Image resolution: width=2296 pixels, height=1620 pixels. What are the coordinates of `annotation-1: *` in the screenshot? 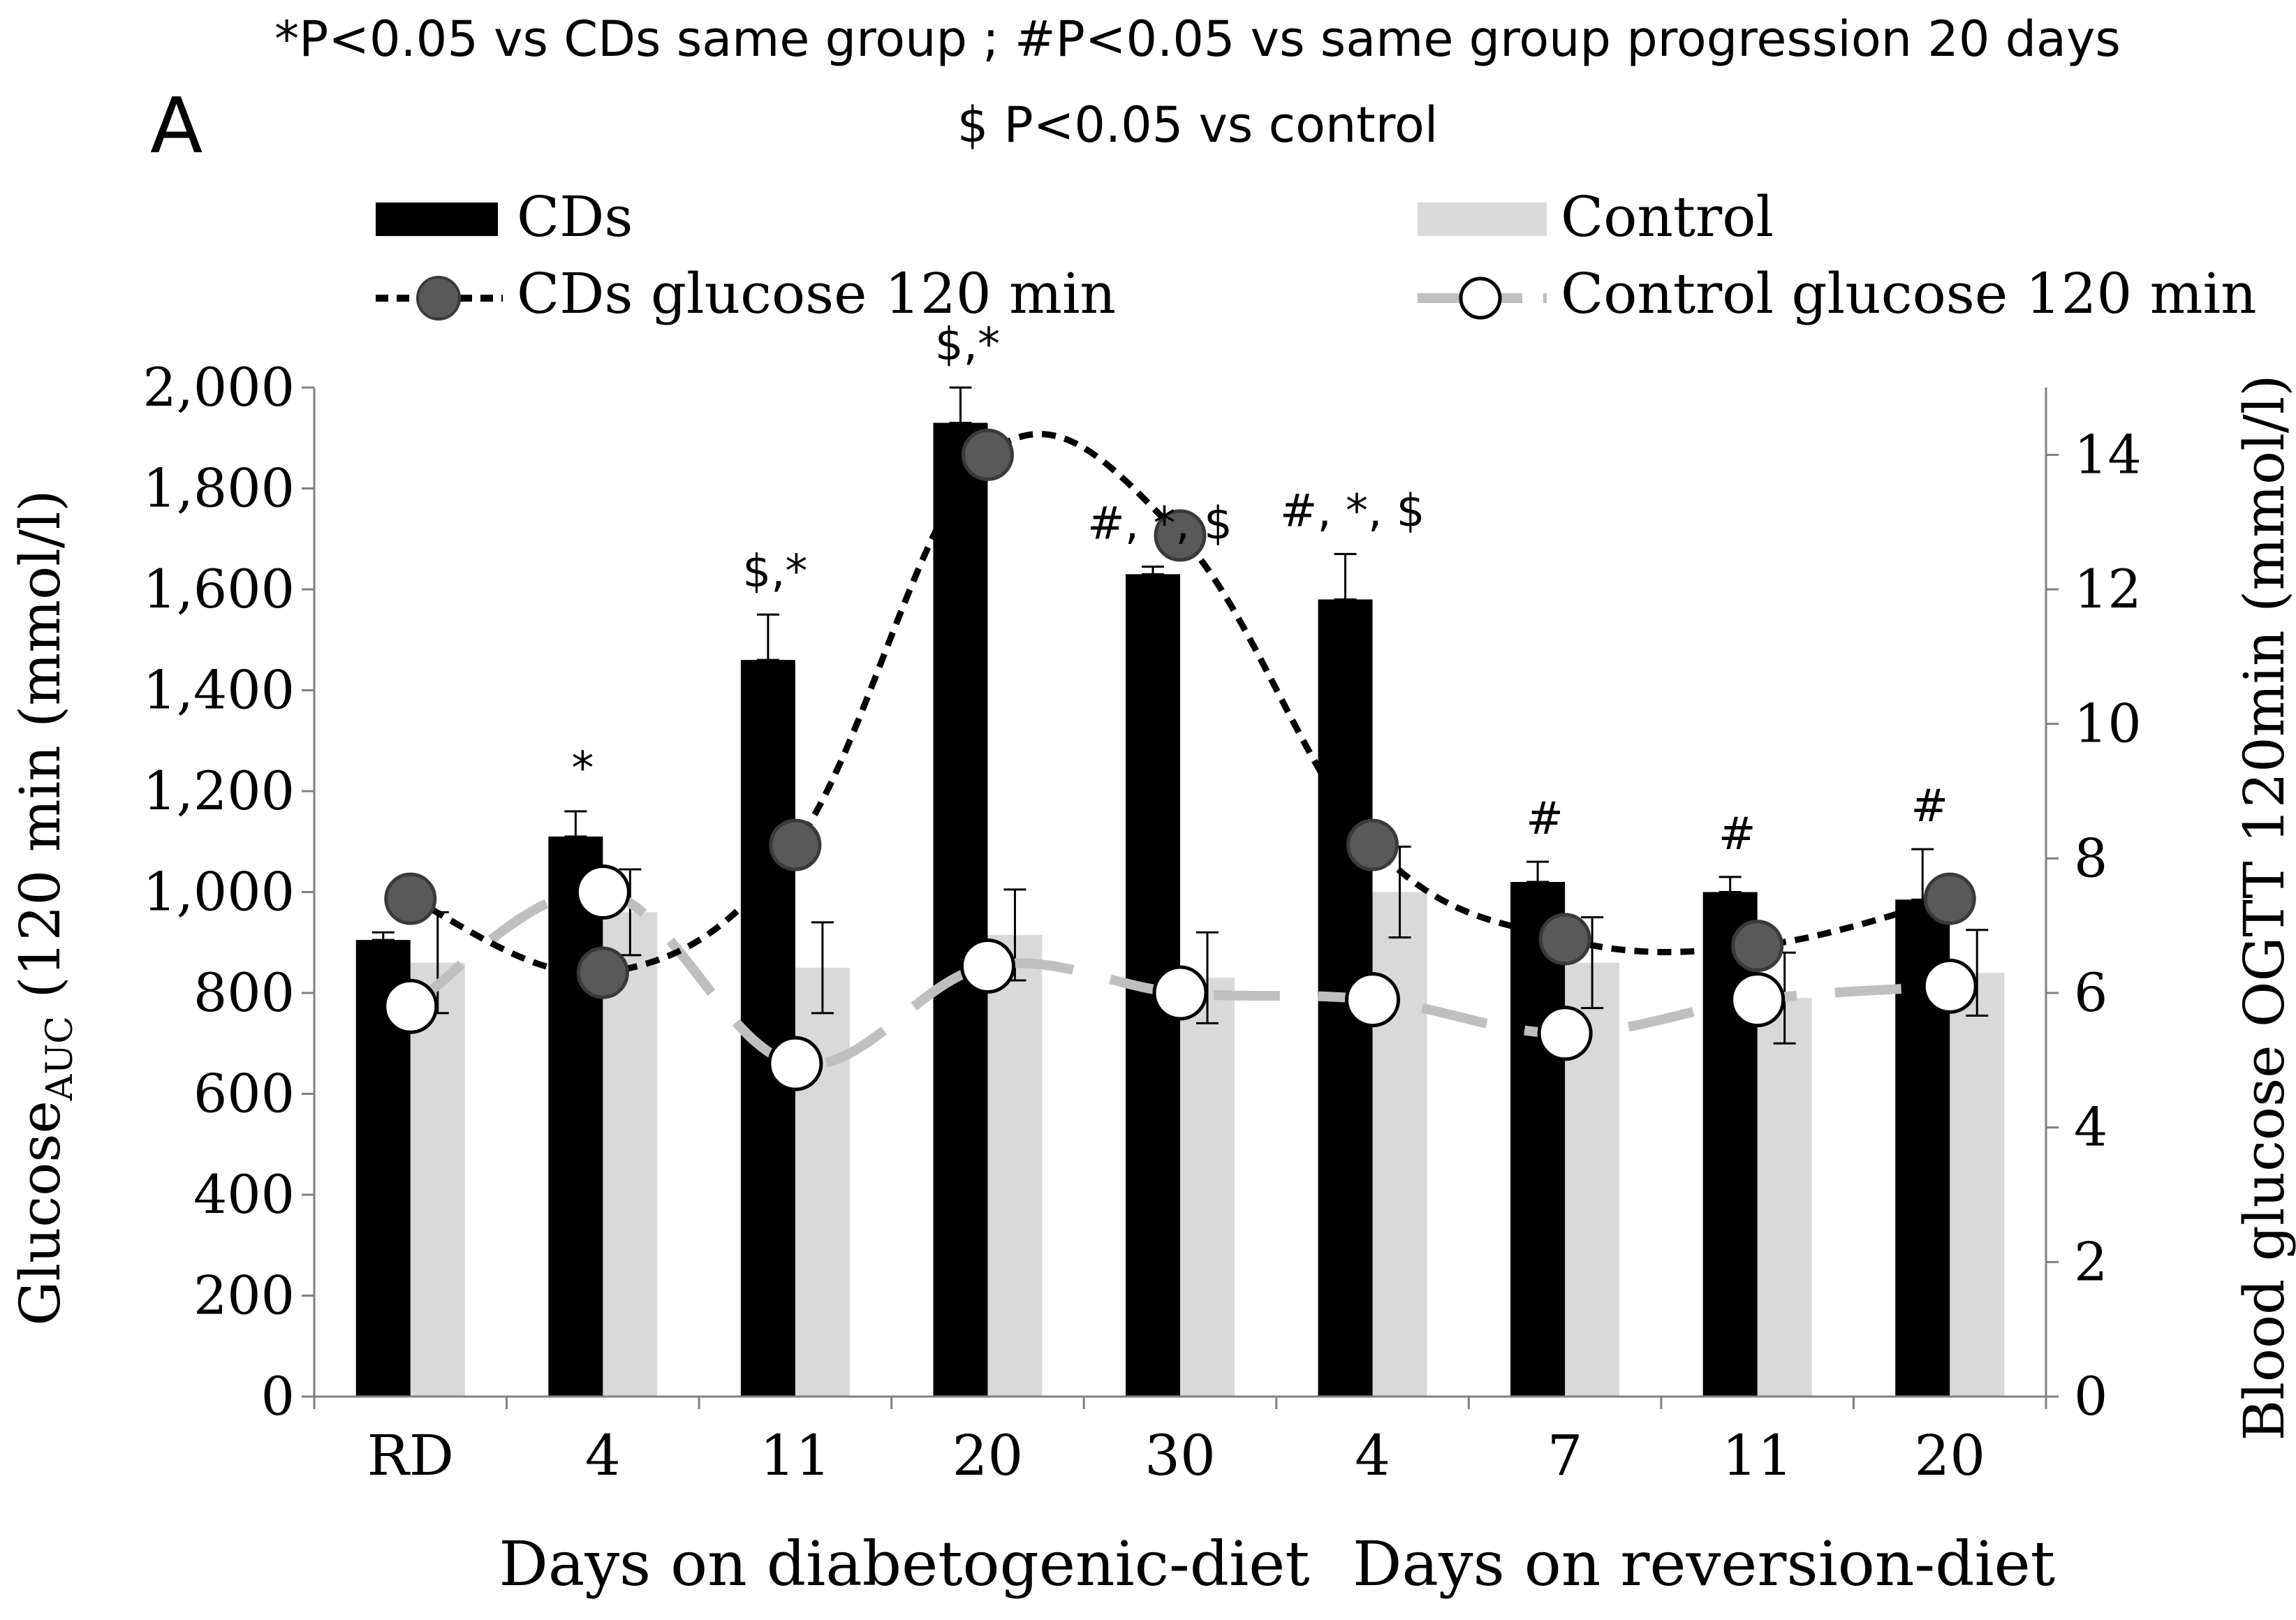 It's located at (582, 769).